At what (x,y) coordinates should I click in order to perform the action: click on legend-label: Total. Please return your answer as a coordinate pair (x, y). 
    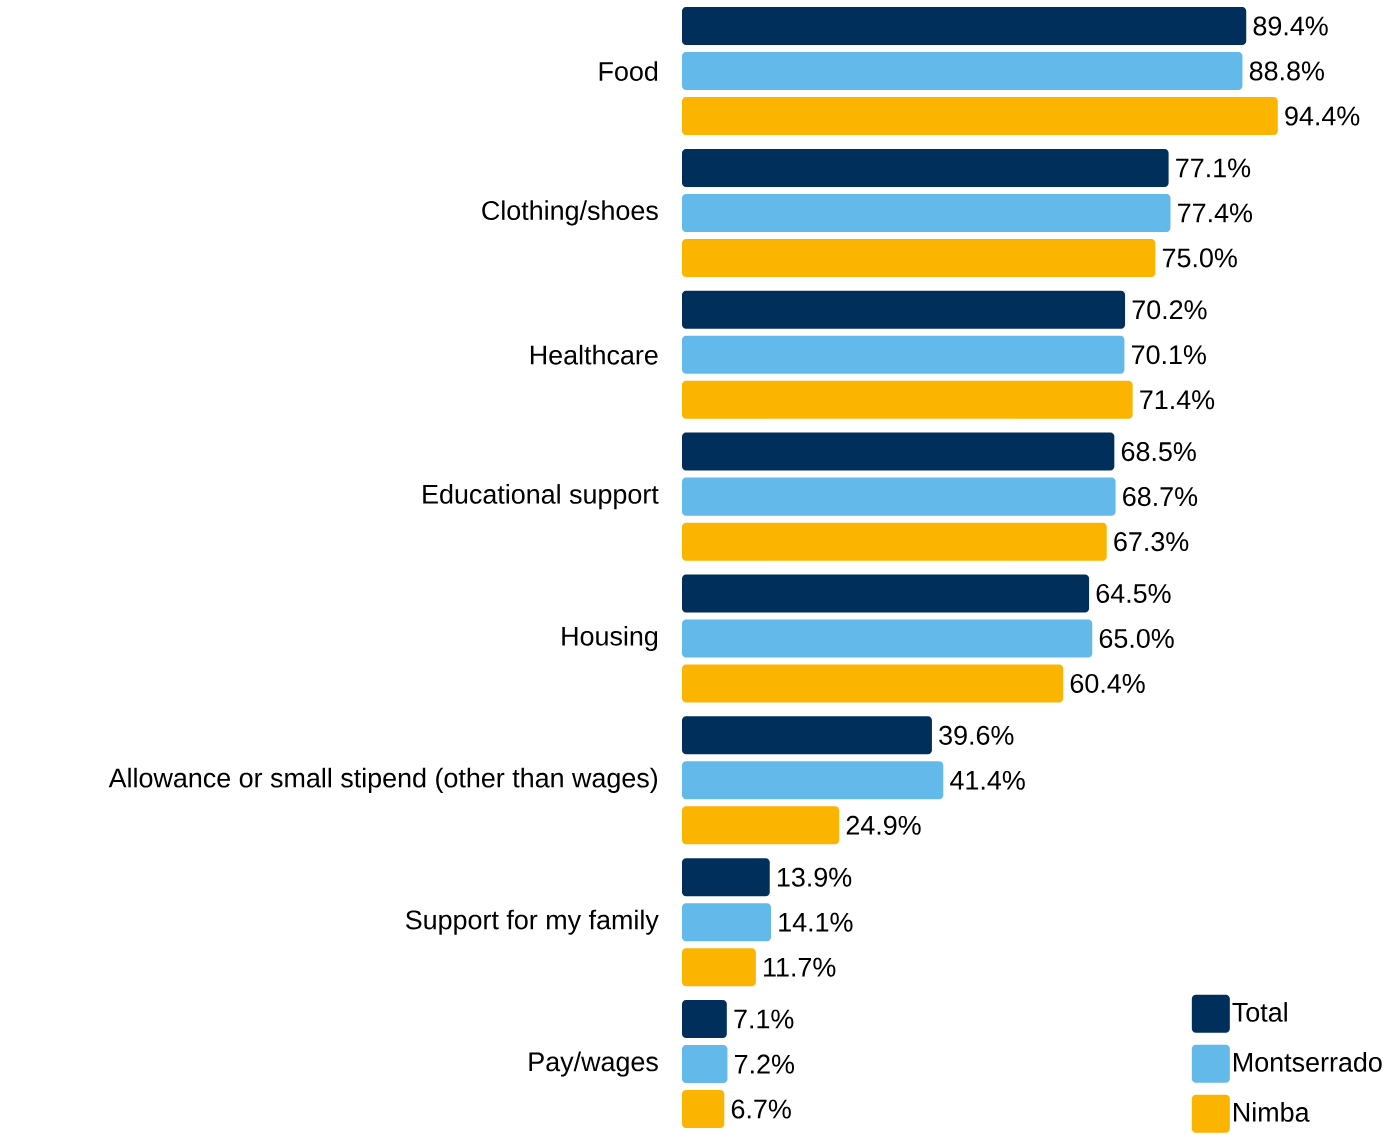
    Looking at the image, I should click on (1259, 1012).